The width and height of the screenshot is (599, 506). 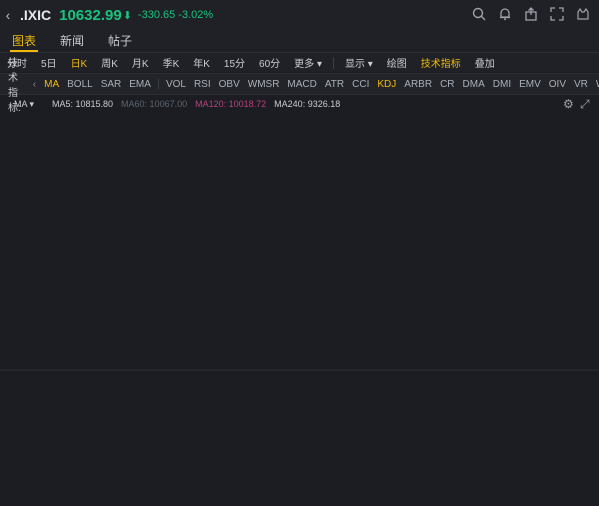 I want to click on indicator-cr: CR, so click(x=447, y=84).